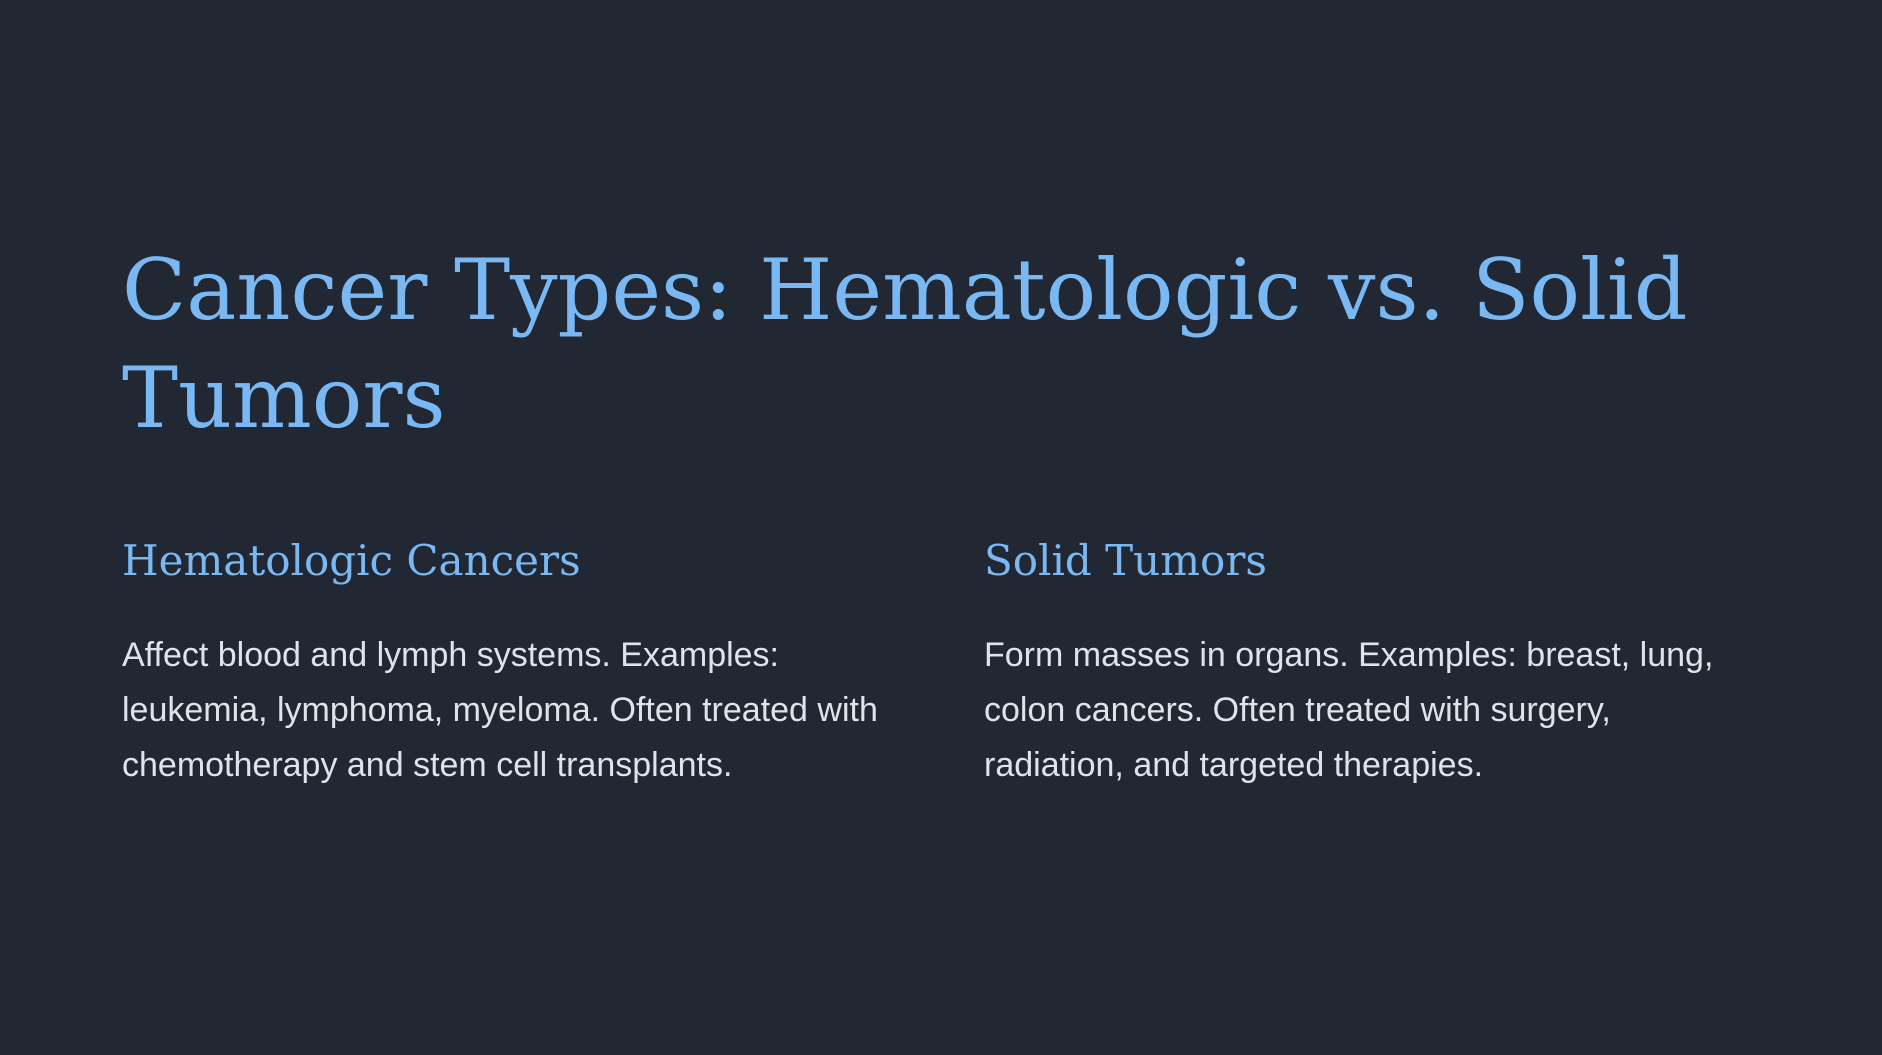 The width and height of the screenshot is (1882, 1055). I want to click on column-heading: Hematologic Cancers, so click(351, 560).